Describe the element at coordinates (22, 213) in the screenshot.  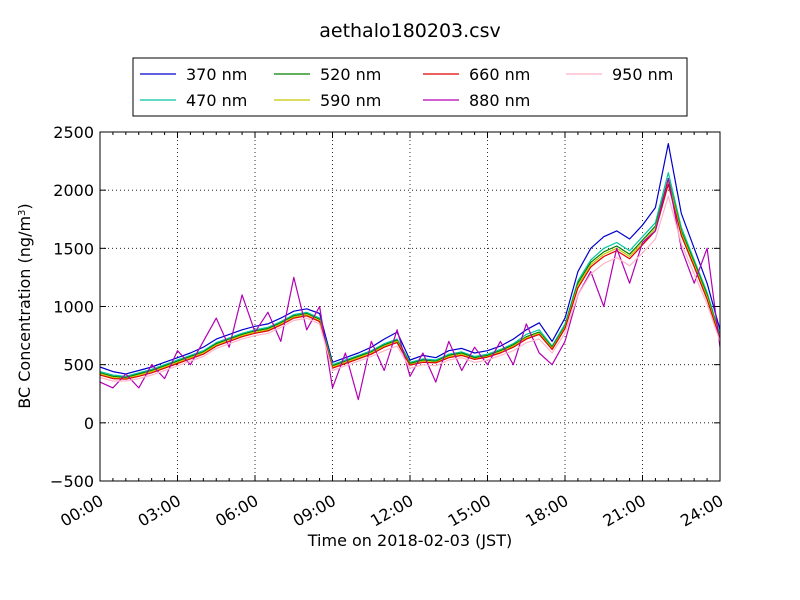
I see `y-axis-label-sup: 3` at that location.